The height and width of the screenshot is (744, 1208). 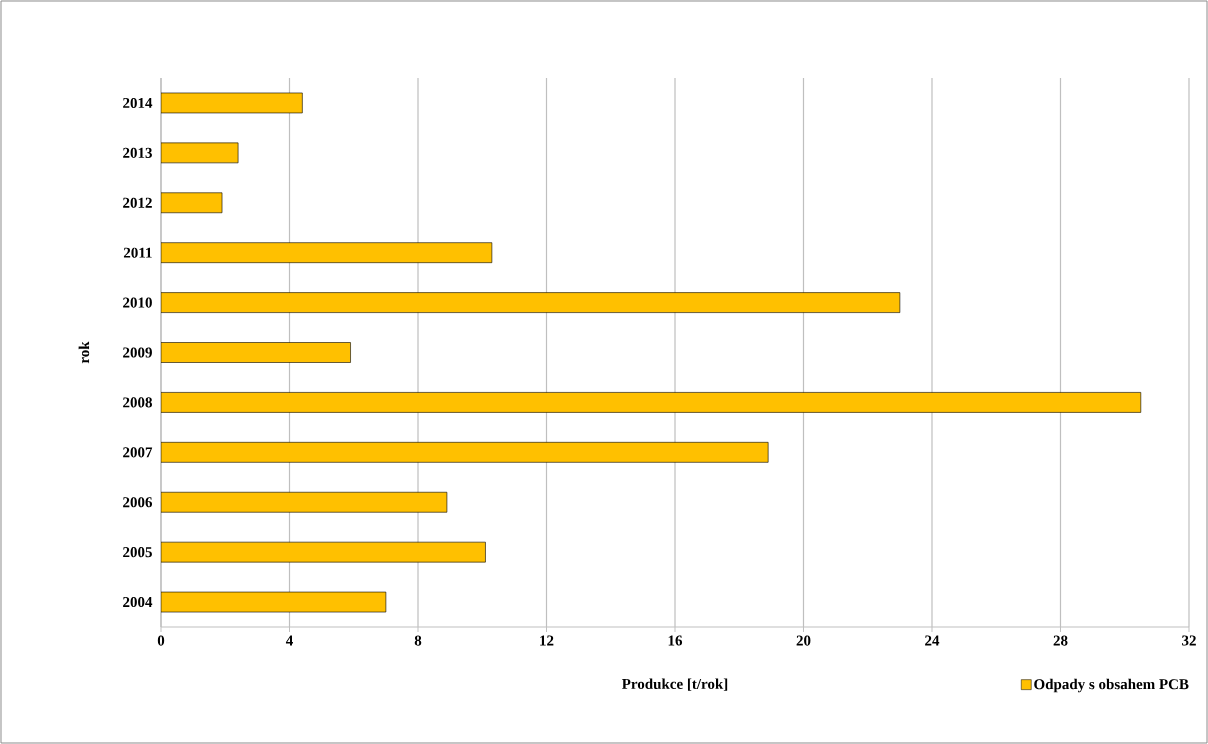 What do you see at coordinates (547, 640) in the screenshot?
I see `x-tick-label: 12` at bounding box center [547, 640].